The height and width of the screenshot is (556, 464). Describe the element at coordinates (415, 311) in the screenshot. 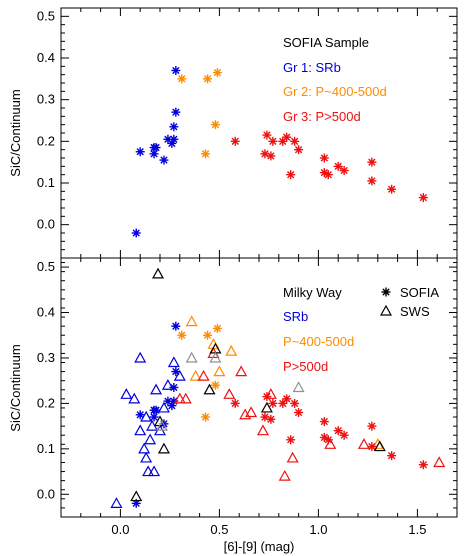

I see `legend-marker-label-sws: SWS` at that location.